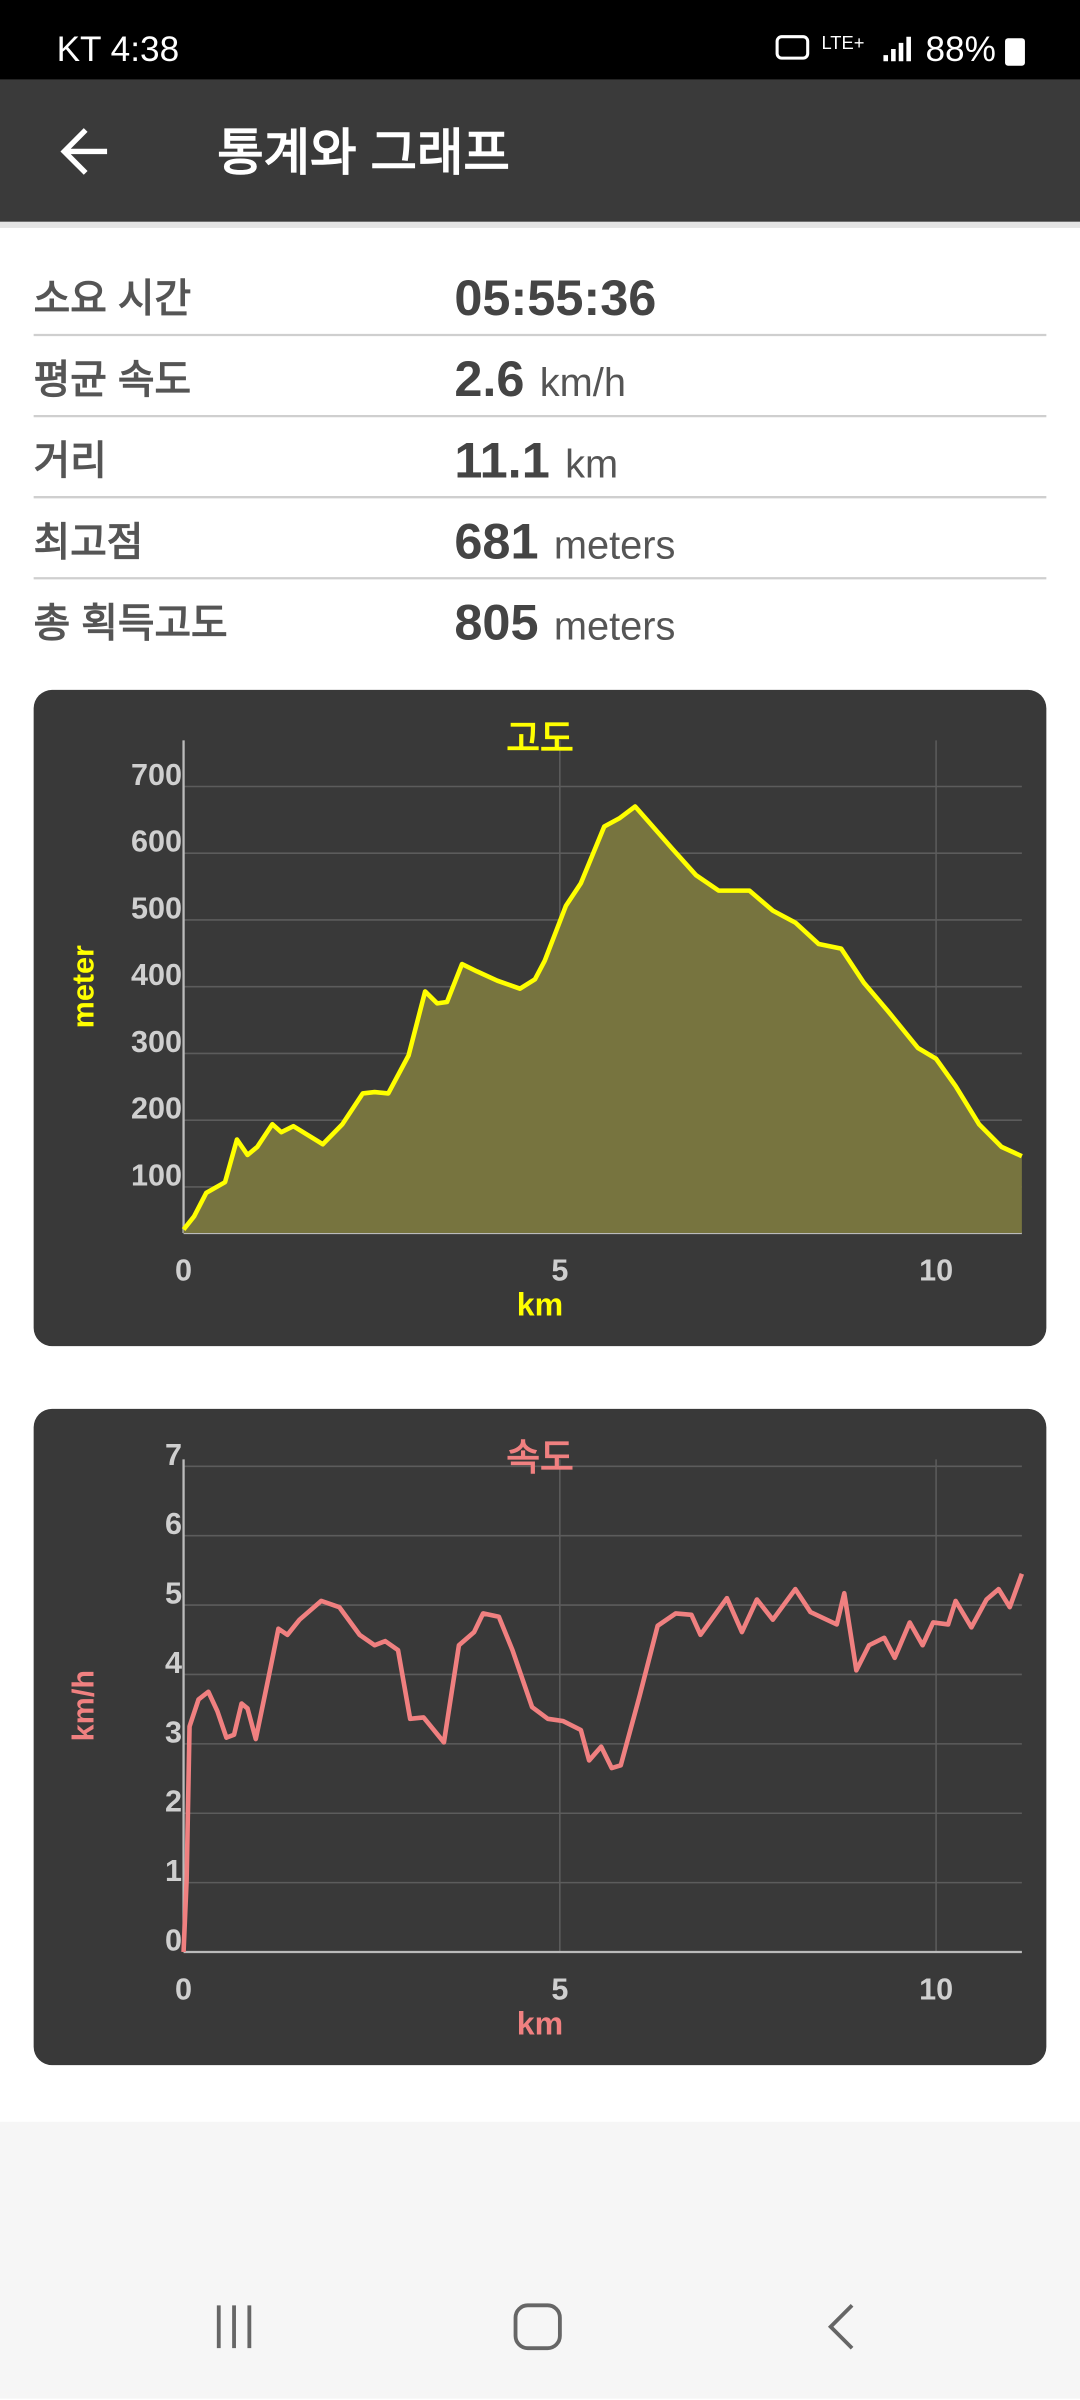 Image resolution: width=1080 pixels, height=2400 pixels. What do you see at coordinates (70, 461) in the screenshot?
I see `stat-label: 거리` at bounding box center [70, 461].